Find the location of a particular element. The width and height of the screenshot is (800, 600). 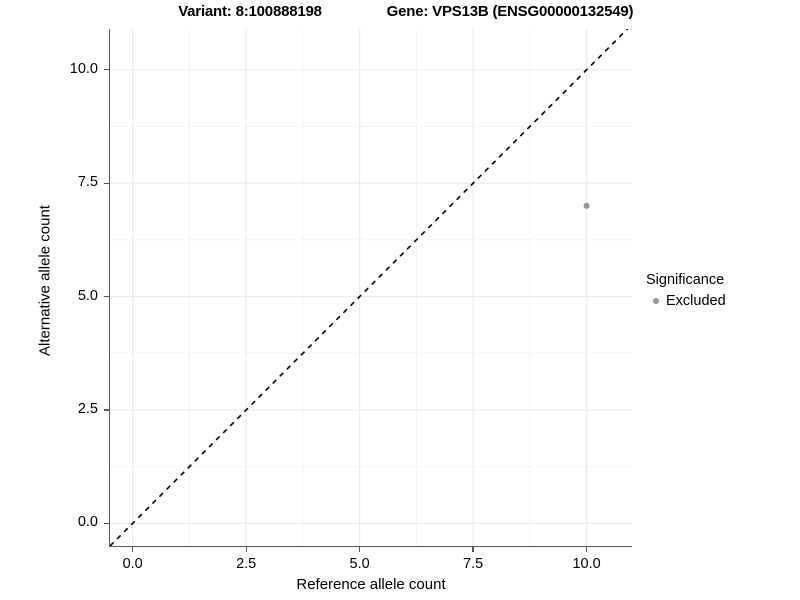

legend: Significance Excluded is located at coordinates (721, 291).